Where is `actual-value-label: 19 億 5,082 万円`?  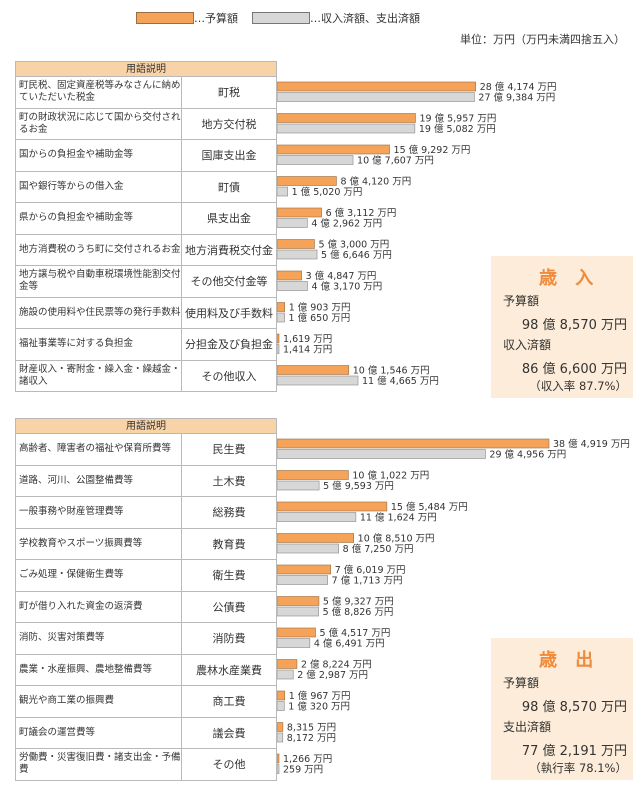 actual-value-label: 19 億 5,082 万円 is located at coordinates (457, 129).